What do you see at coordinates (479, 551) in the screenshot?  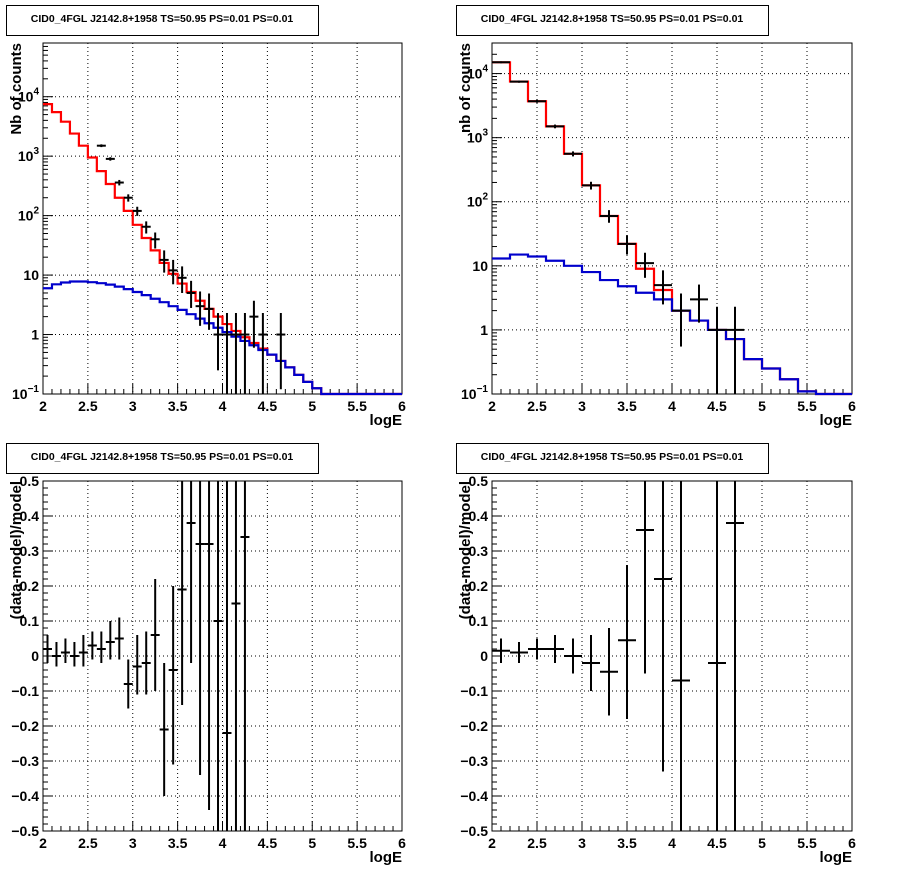 I see `y-tick-label: 0.3` at bounding box center [479, 551].